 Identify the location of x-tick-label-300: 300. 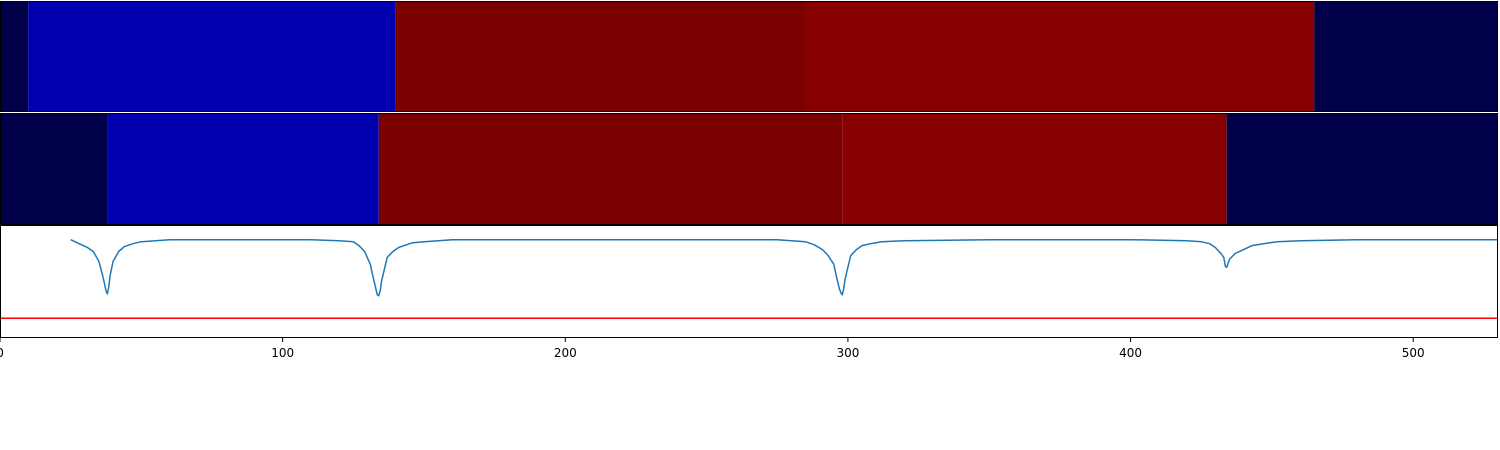
(847, 353).